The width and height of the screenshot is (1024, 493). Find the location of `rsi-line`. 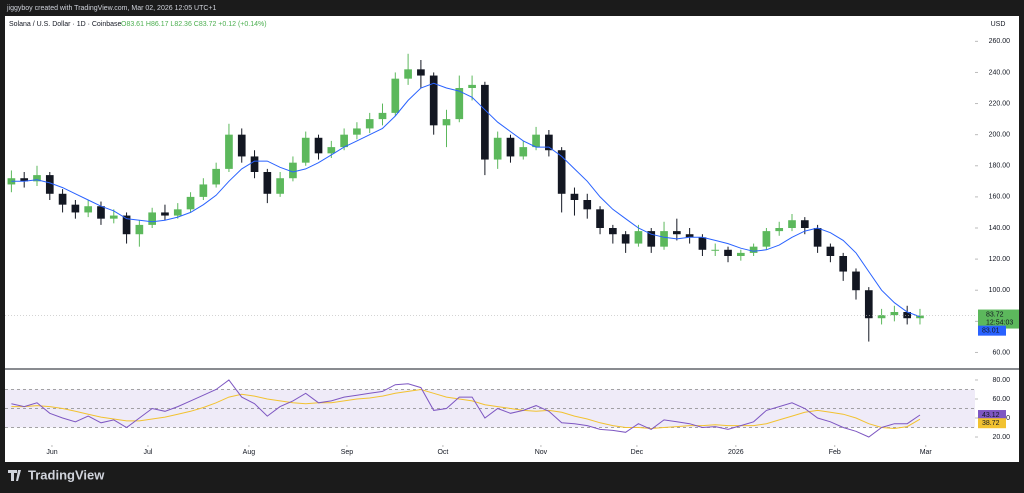

rsi-line is located at coordinates (466, 408).